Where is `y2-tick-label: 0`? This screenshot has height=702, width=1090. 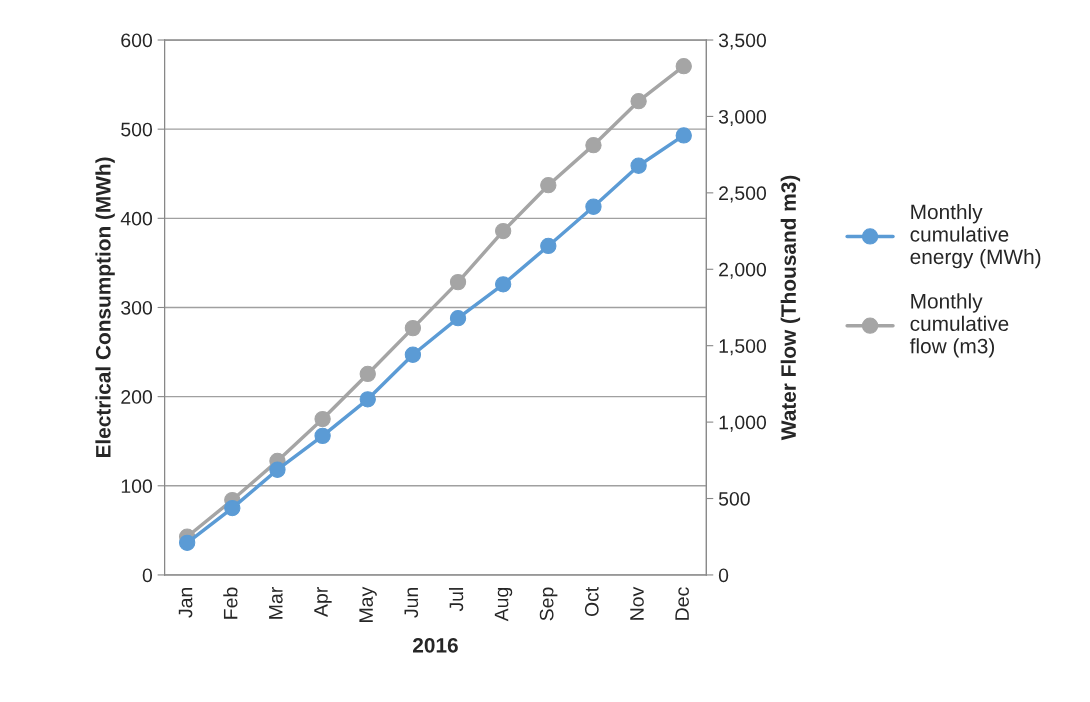 y2-tick-label: 0 is located at coordinates (723, 575).